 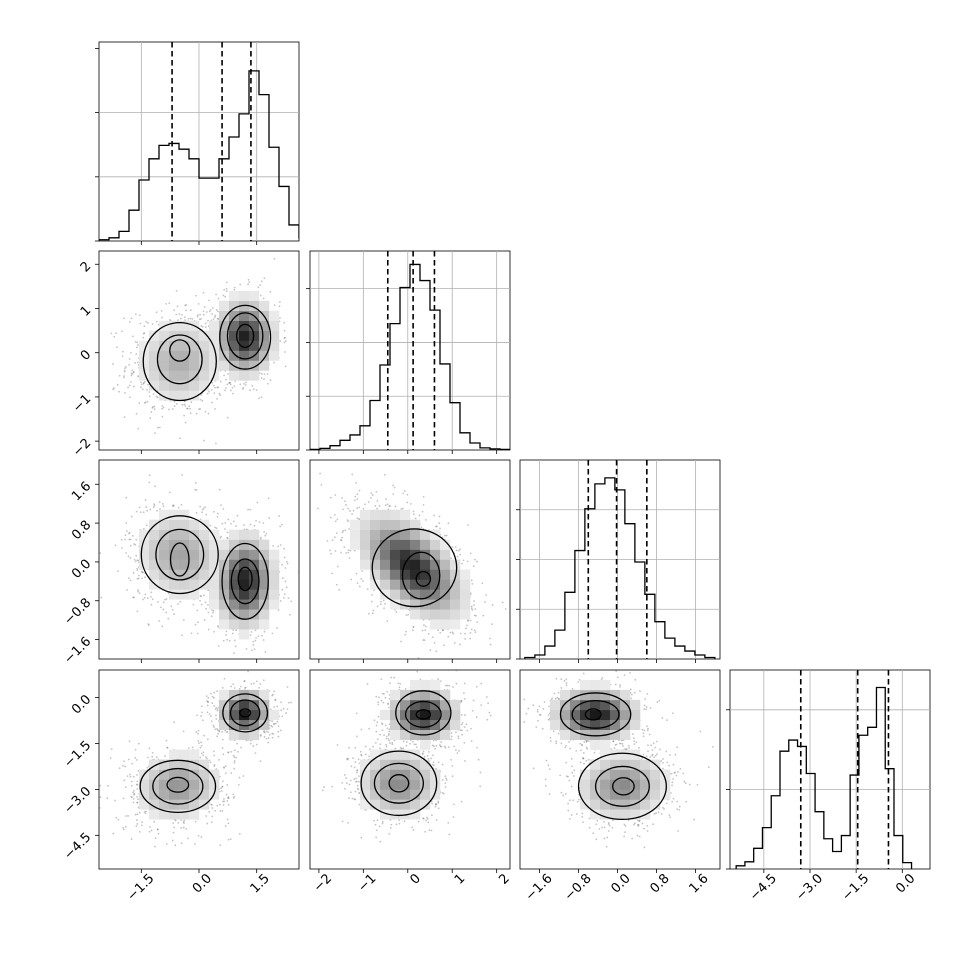 What do you see at coordinates (809, 887) in the screenshot?
I see `x-tick-label: −3.0` at bounding box center [809, 887].